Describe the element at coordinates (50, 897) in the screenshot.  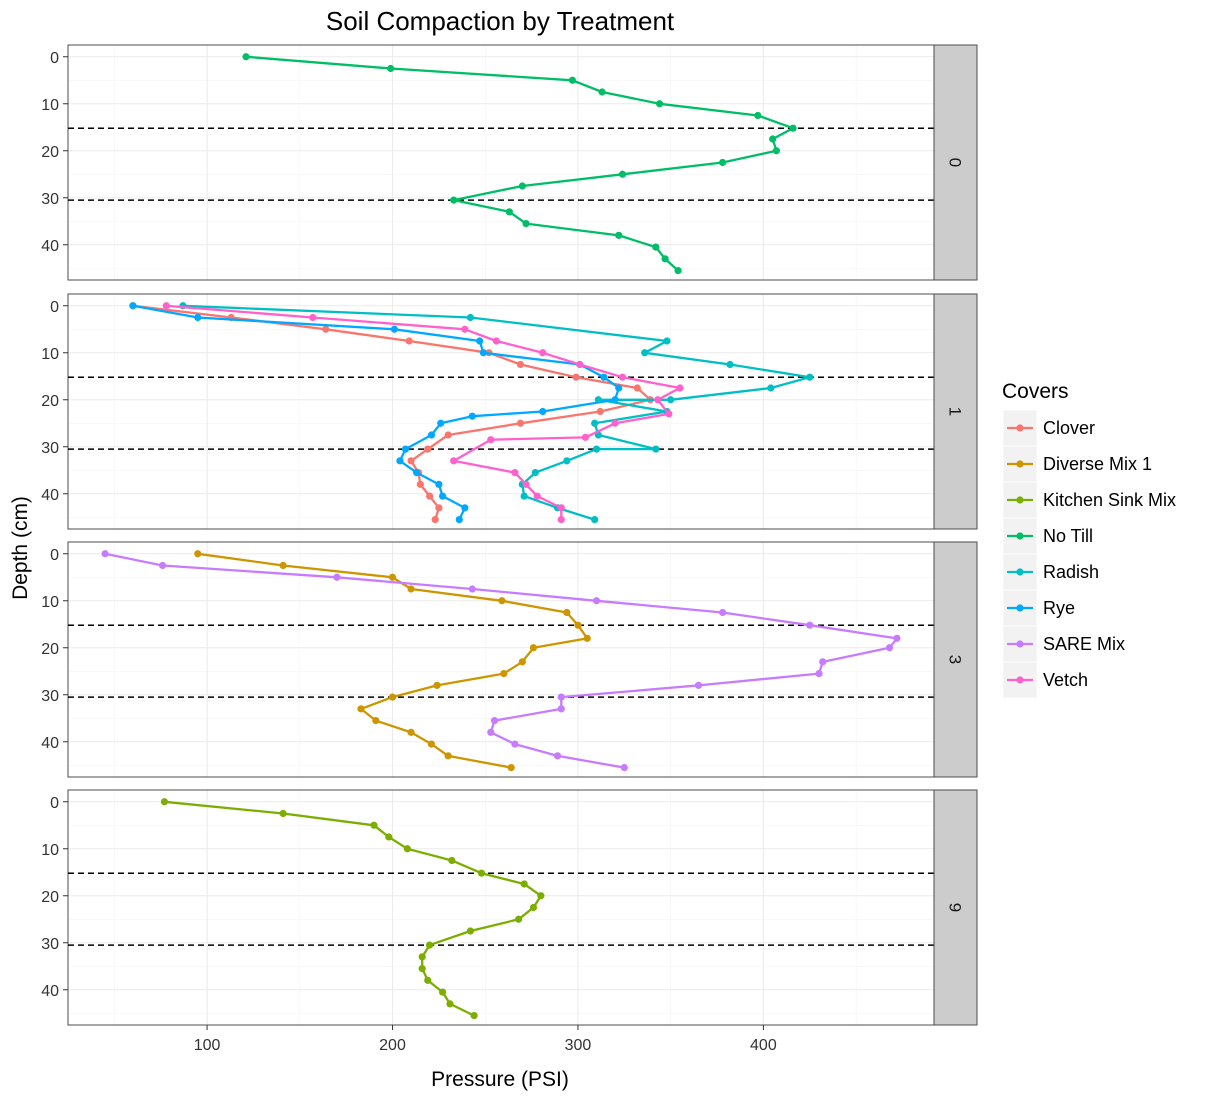
I see `y-tick-label: 20` at that location.